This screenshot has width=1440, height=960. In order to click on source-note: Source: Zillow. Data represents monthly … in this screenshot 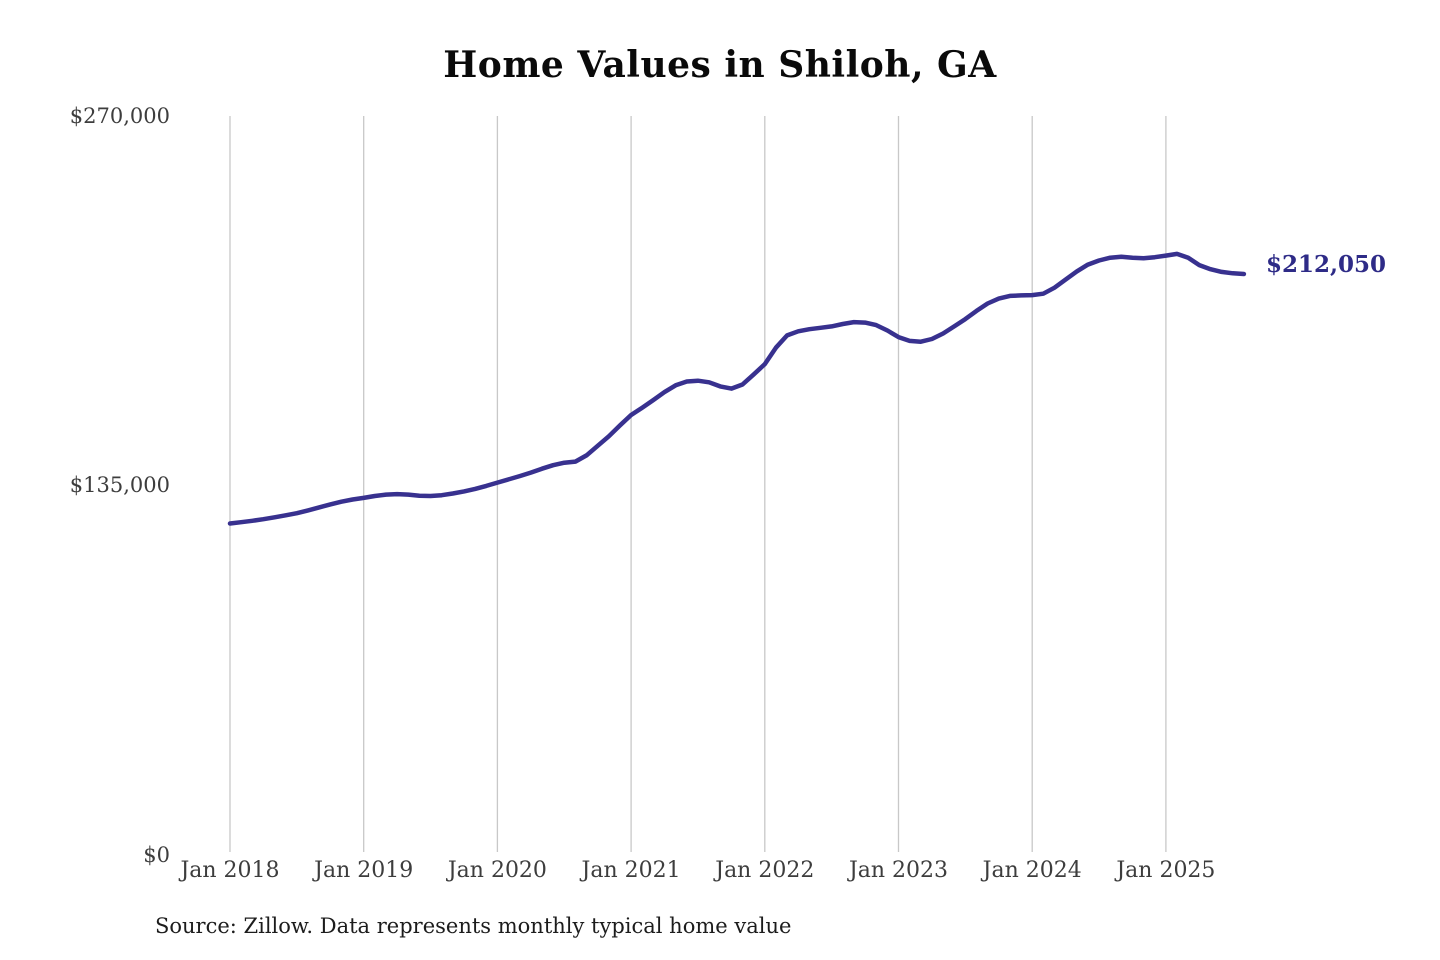, I will do `click(473, 926)`.